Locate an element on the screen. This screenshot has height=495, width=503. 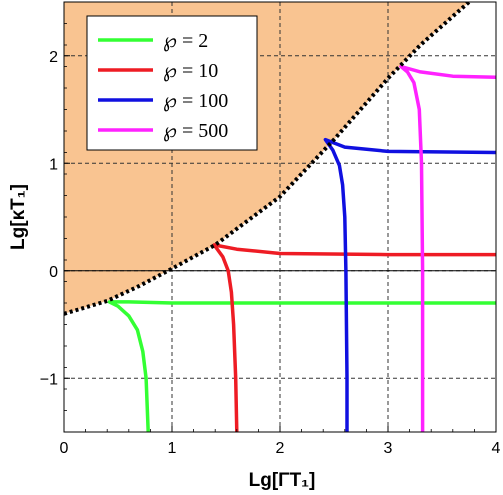
y-tick-label: 2 is located at coordinates (53, 57).